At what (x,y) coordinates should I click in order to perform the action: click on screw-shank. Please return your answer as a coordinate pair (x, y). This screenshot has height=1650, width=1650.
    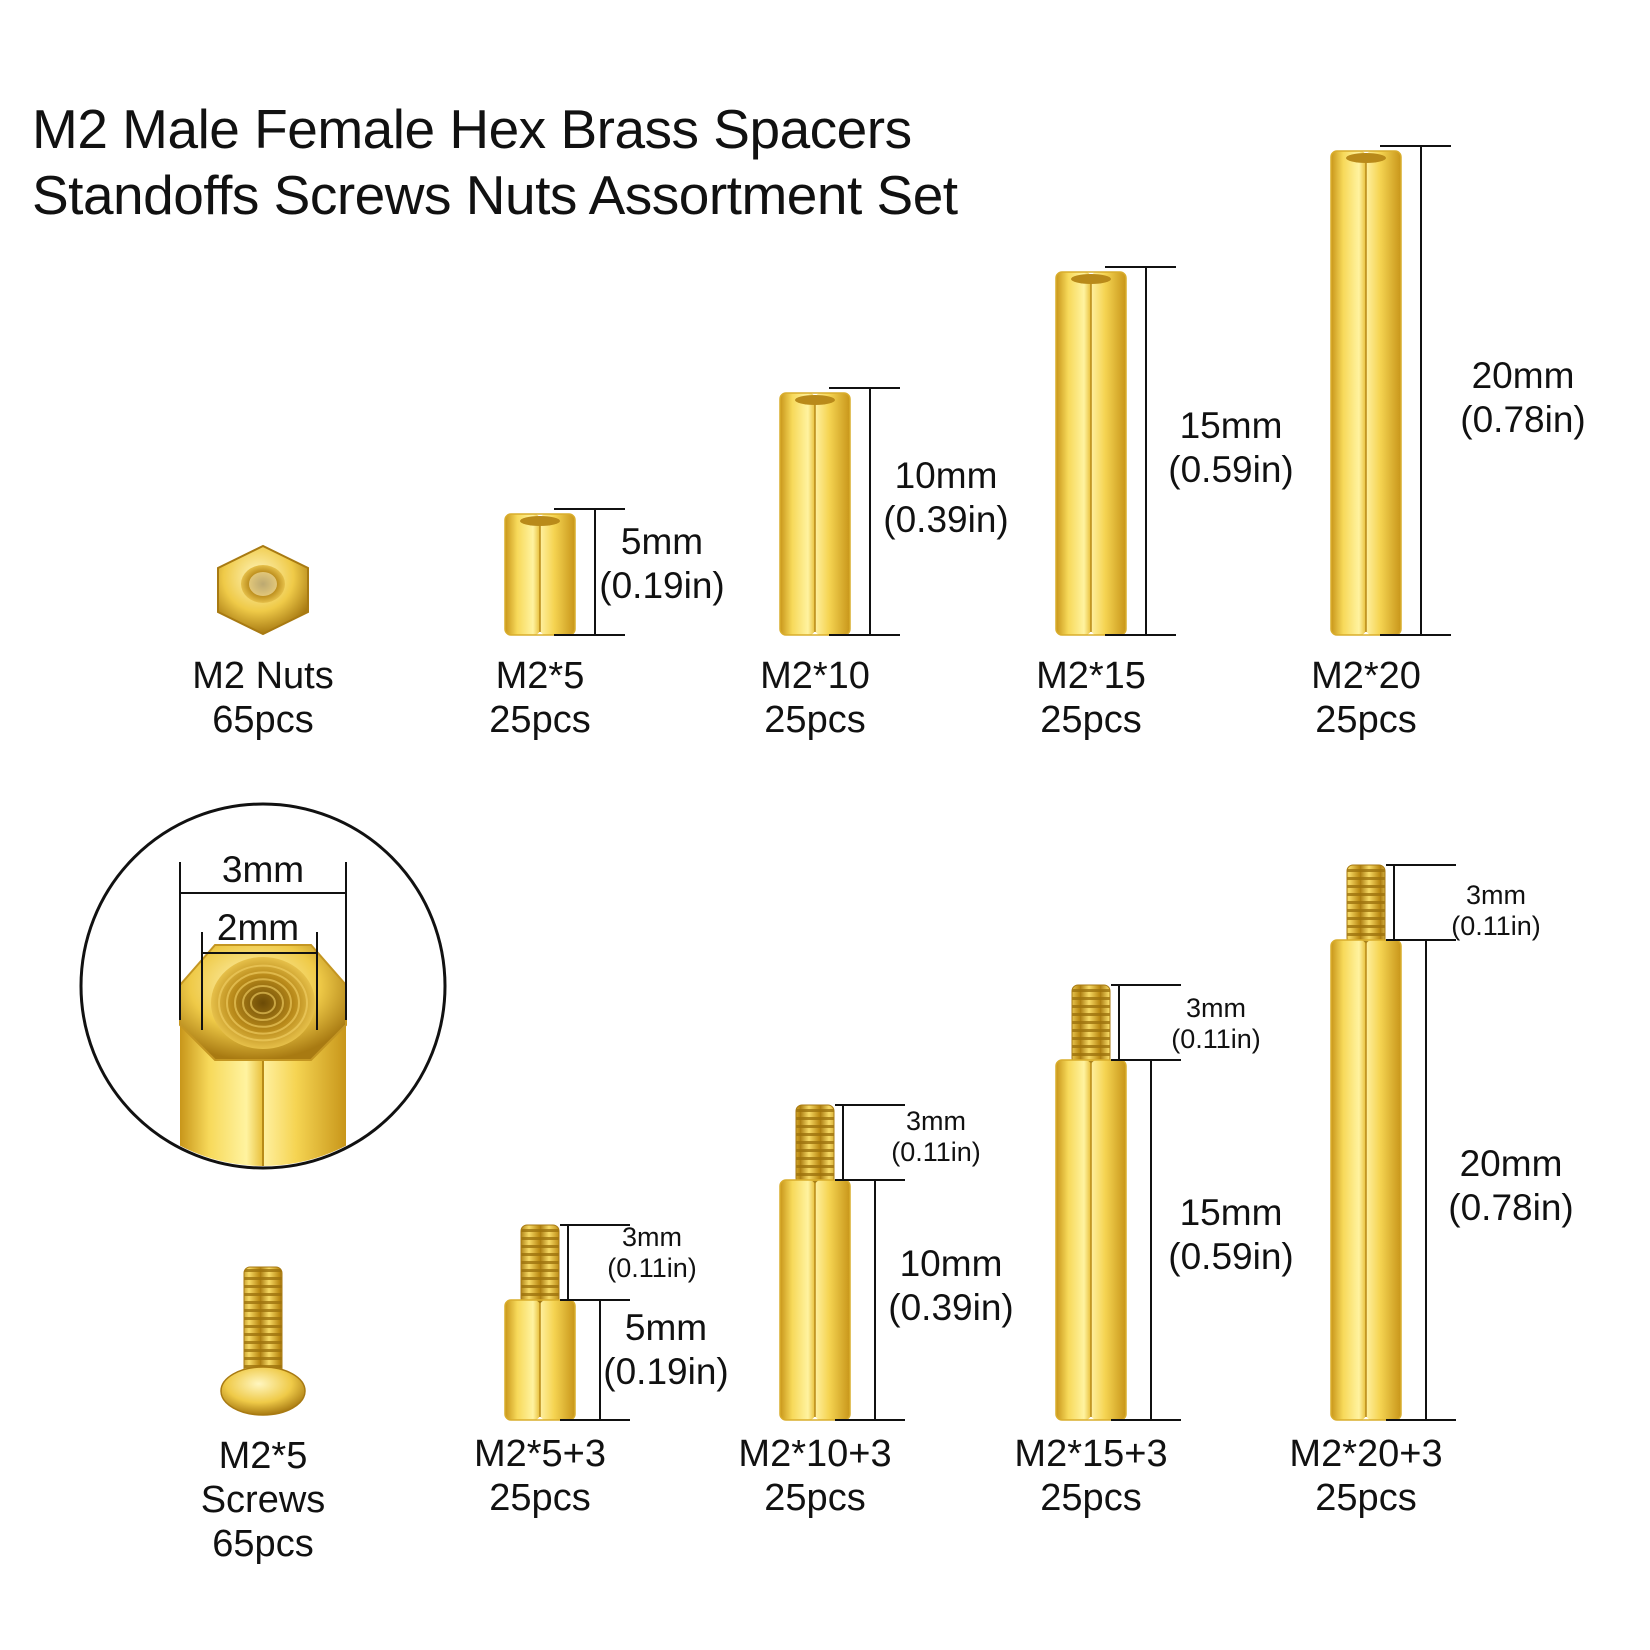
    Looking at the image, I should click on (263, 1324).